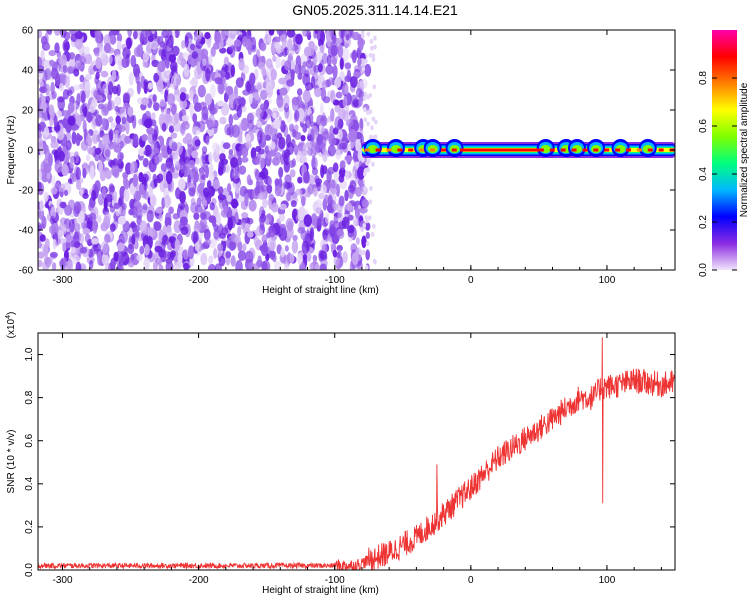 Image resolution: width=750 pixels, height=600 pixels. What do you see at coordinates (703, 78) in the screenshot?
I see `colorbar-tick-label: 0.8` at bounding box center [703, 78].